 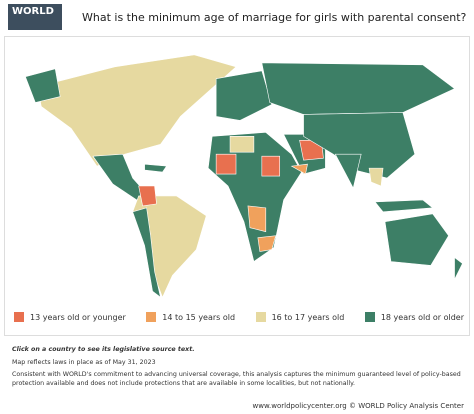 I want to click on new-zealand, so click(x=458, y=268).